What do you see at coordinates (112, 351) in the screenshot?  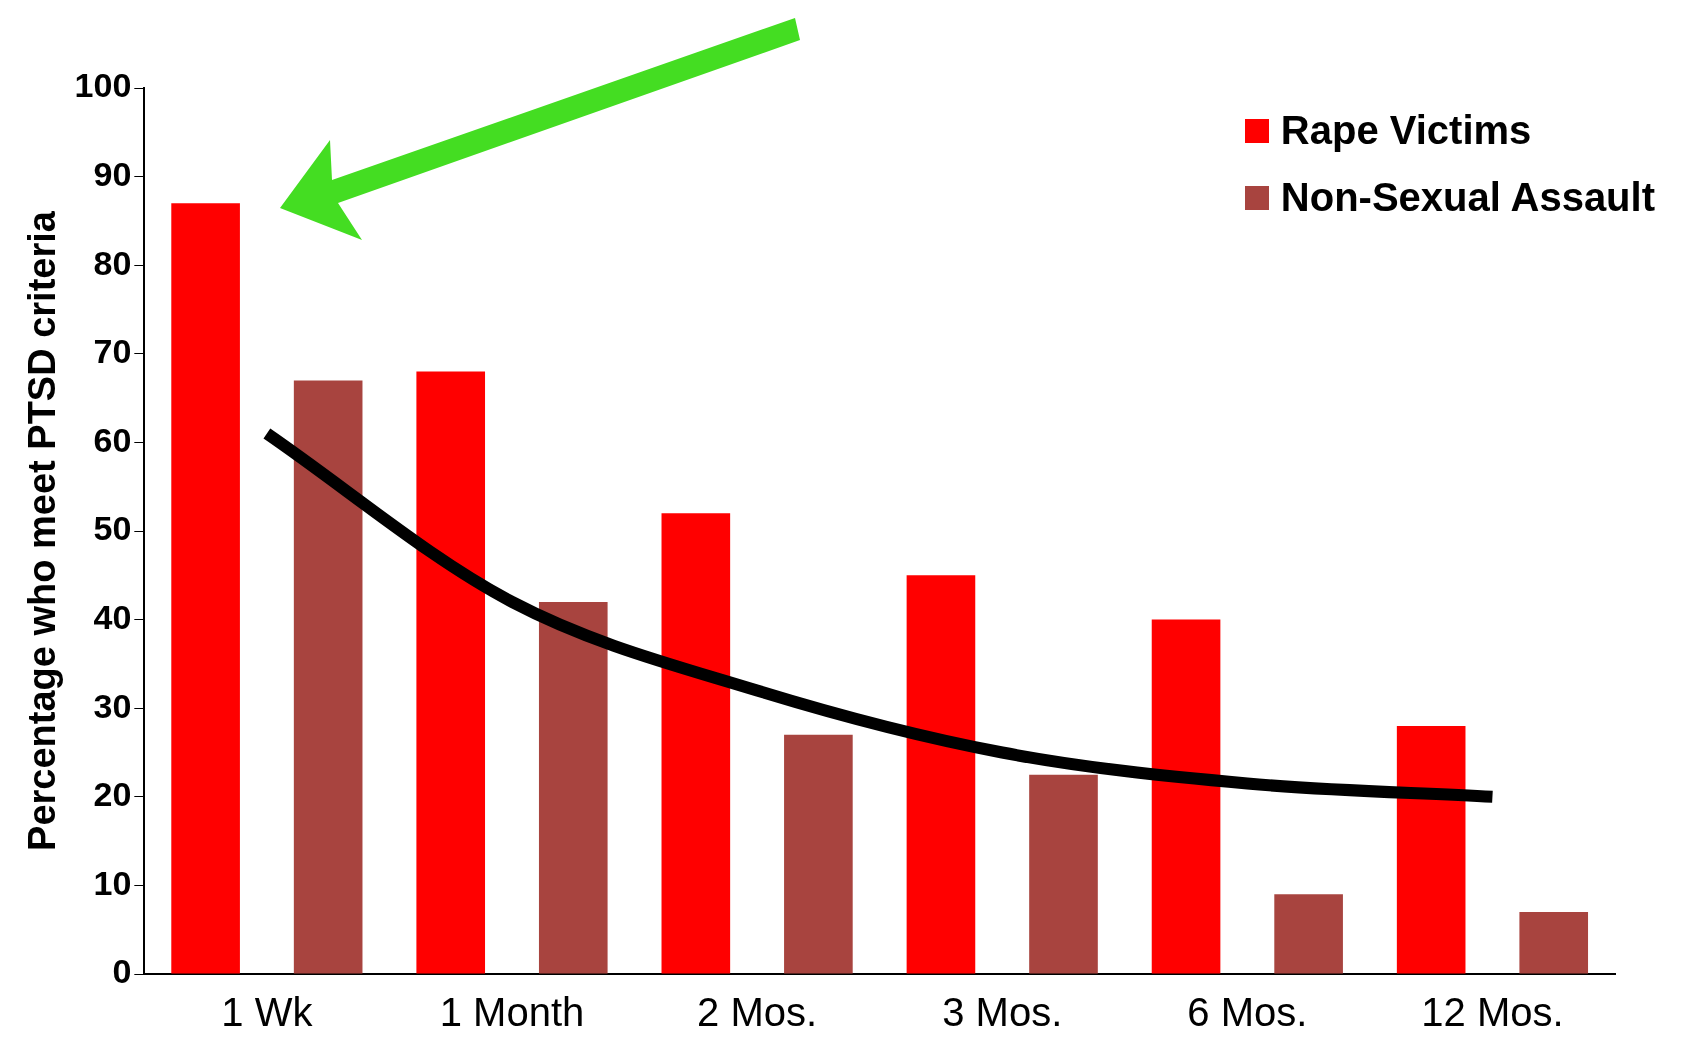 I see `y-tick-label: 70` at bounding box center [112, 351].